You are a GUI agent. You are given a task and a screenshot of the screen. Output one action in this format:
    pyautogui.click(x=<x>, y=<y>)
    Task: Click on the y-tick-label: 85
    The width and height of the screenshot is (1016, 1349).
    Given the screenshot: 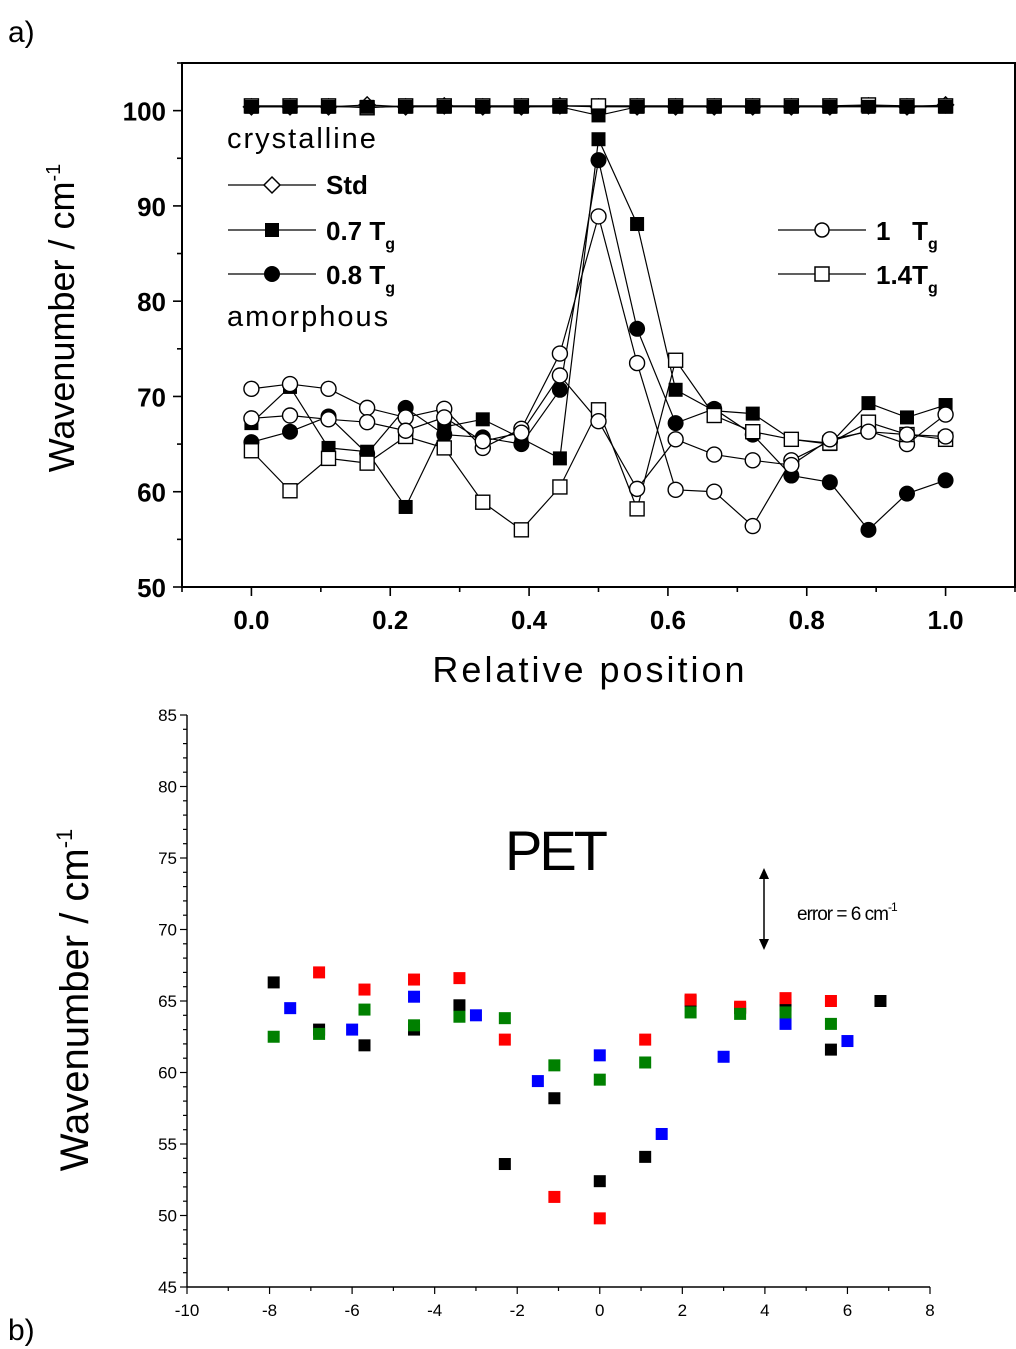 What is the action you would take?
    pyautogui.click(x=167, y=715)
    